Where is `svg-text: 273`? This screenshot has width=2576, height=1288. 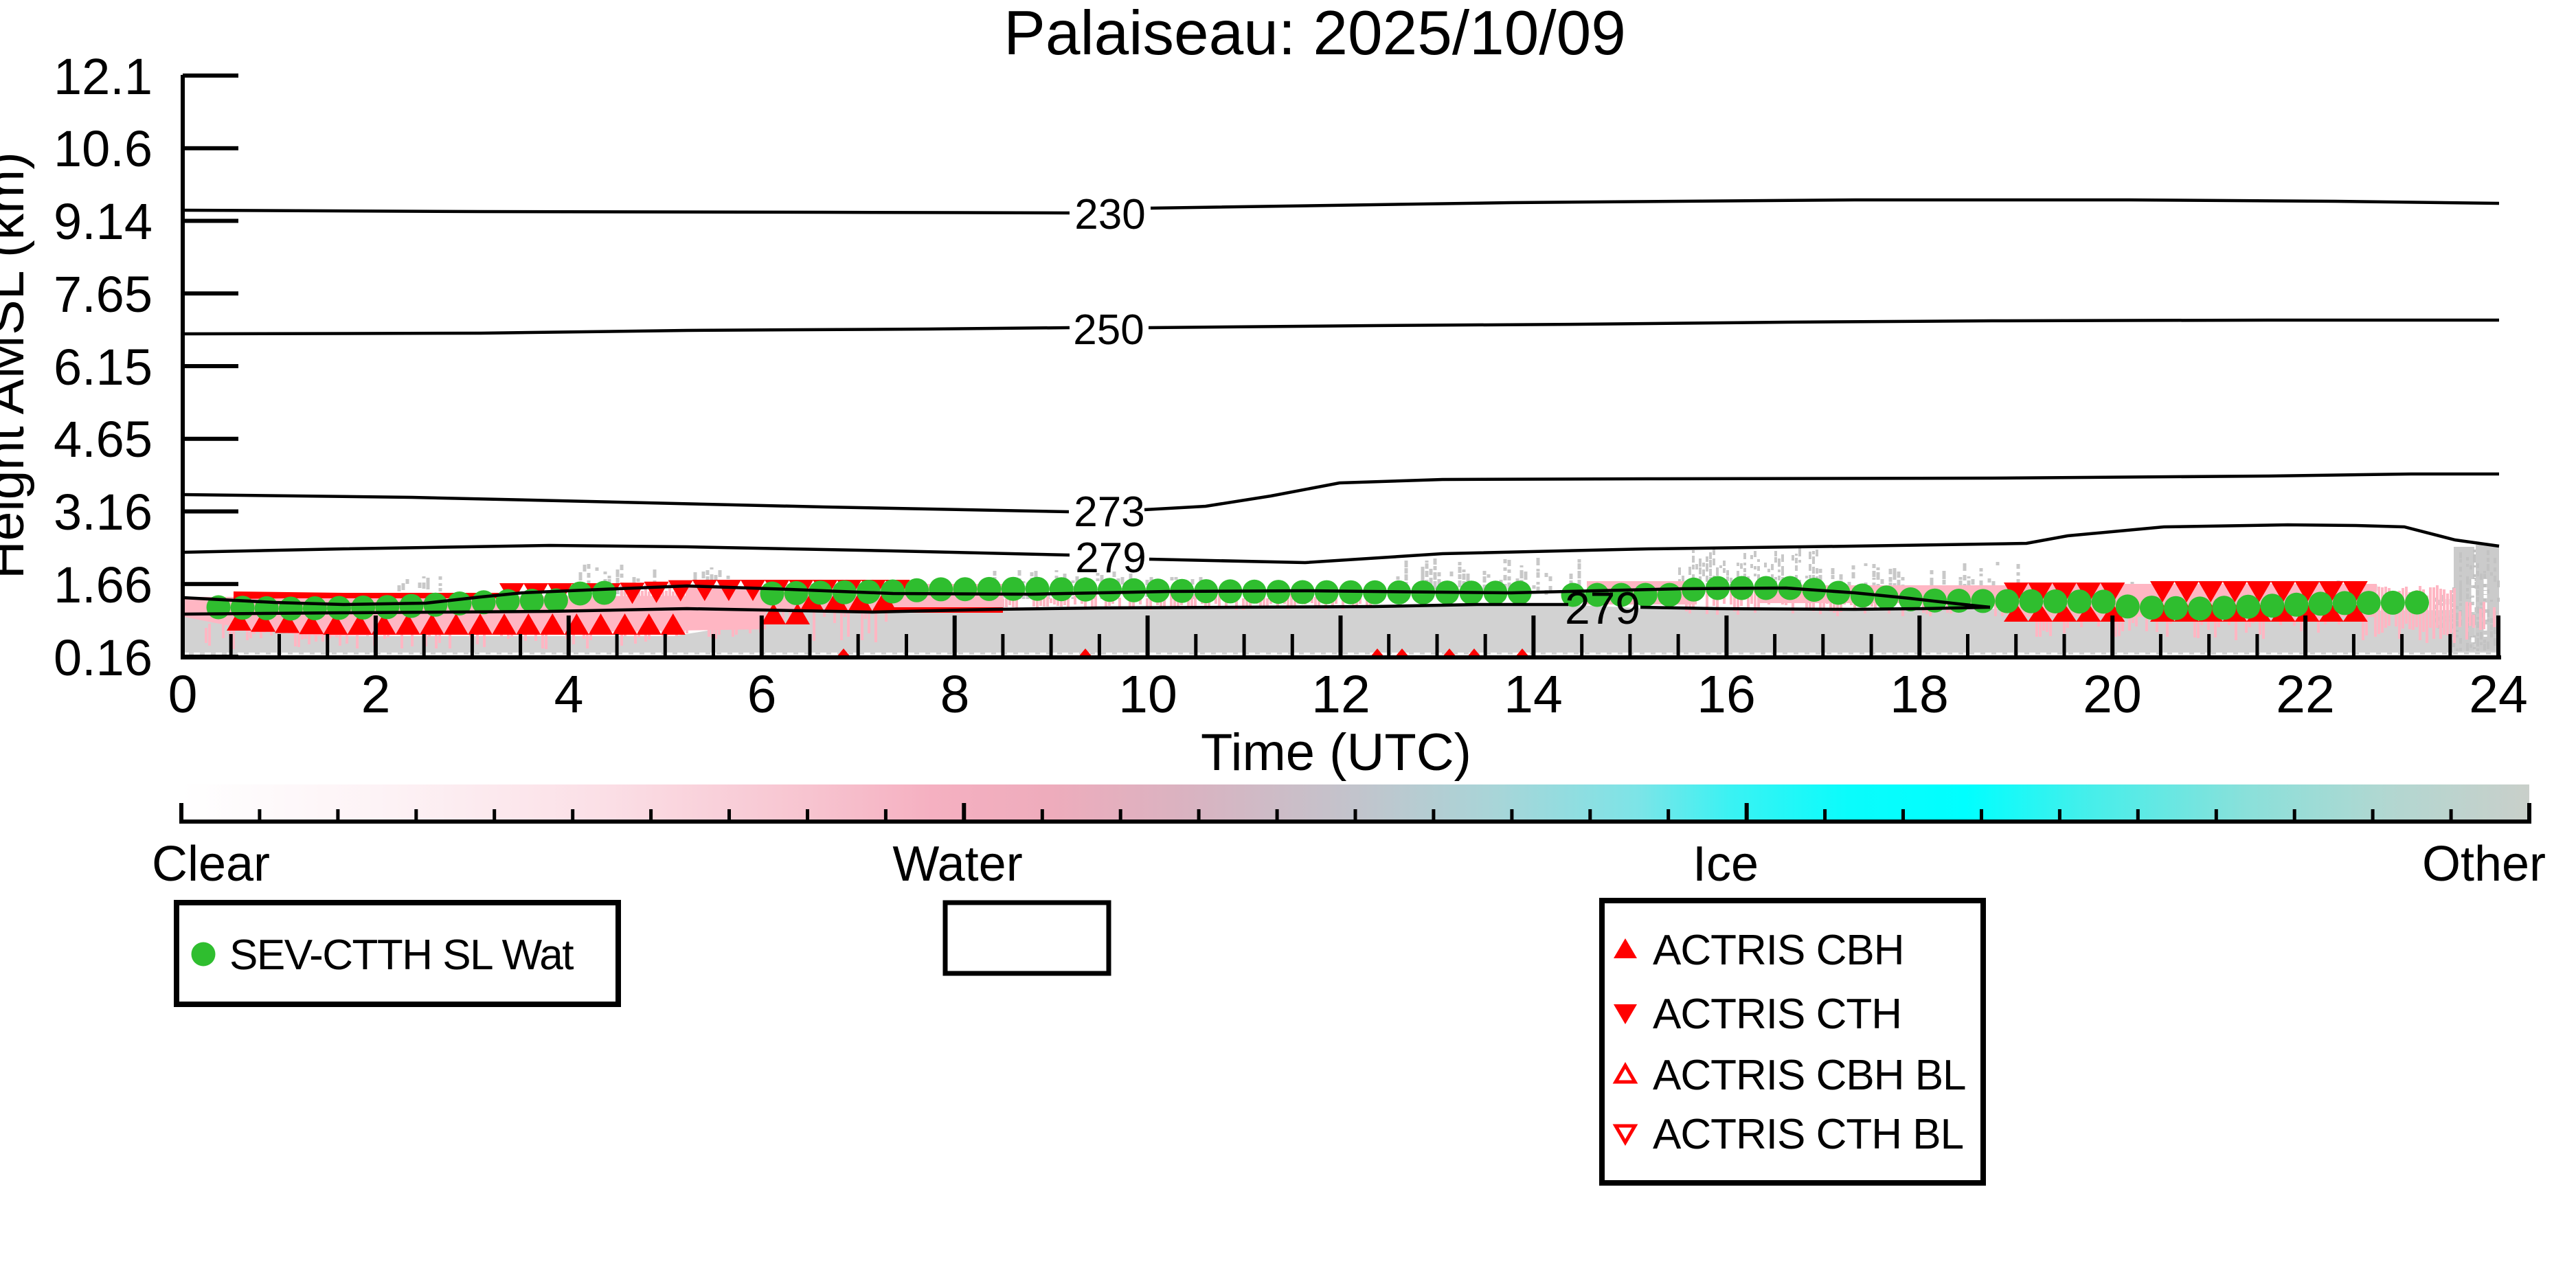
svg-text: 273 is located at coordinates (1109, 512).